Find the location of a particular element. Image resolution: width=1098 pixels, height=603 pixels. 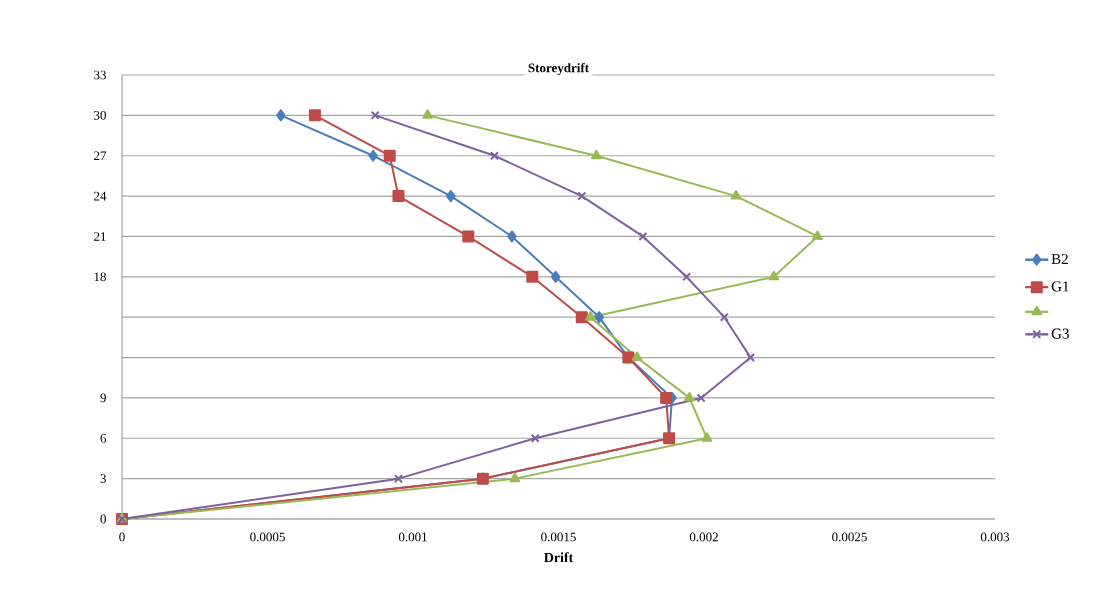

legend-label: G3 is located at coordinates (1060, 333).